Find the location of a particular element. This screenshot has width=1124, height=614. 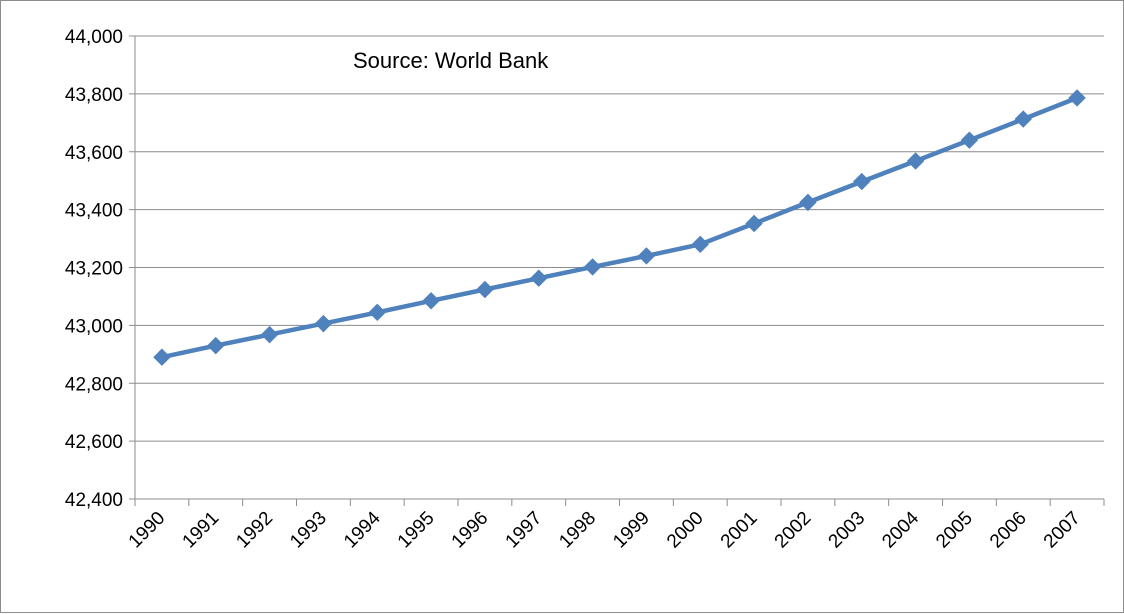

x-tick-label: 1998 is located at coordinates (577, 530).